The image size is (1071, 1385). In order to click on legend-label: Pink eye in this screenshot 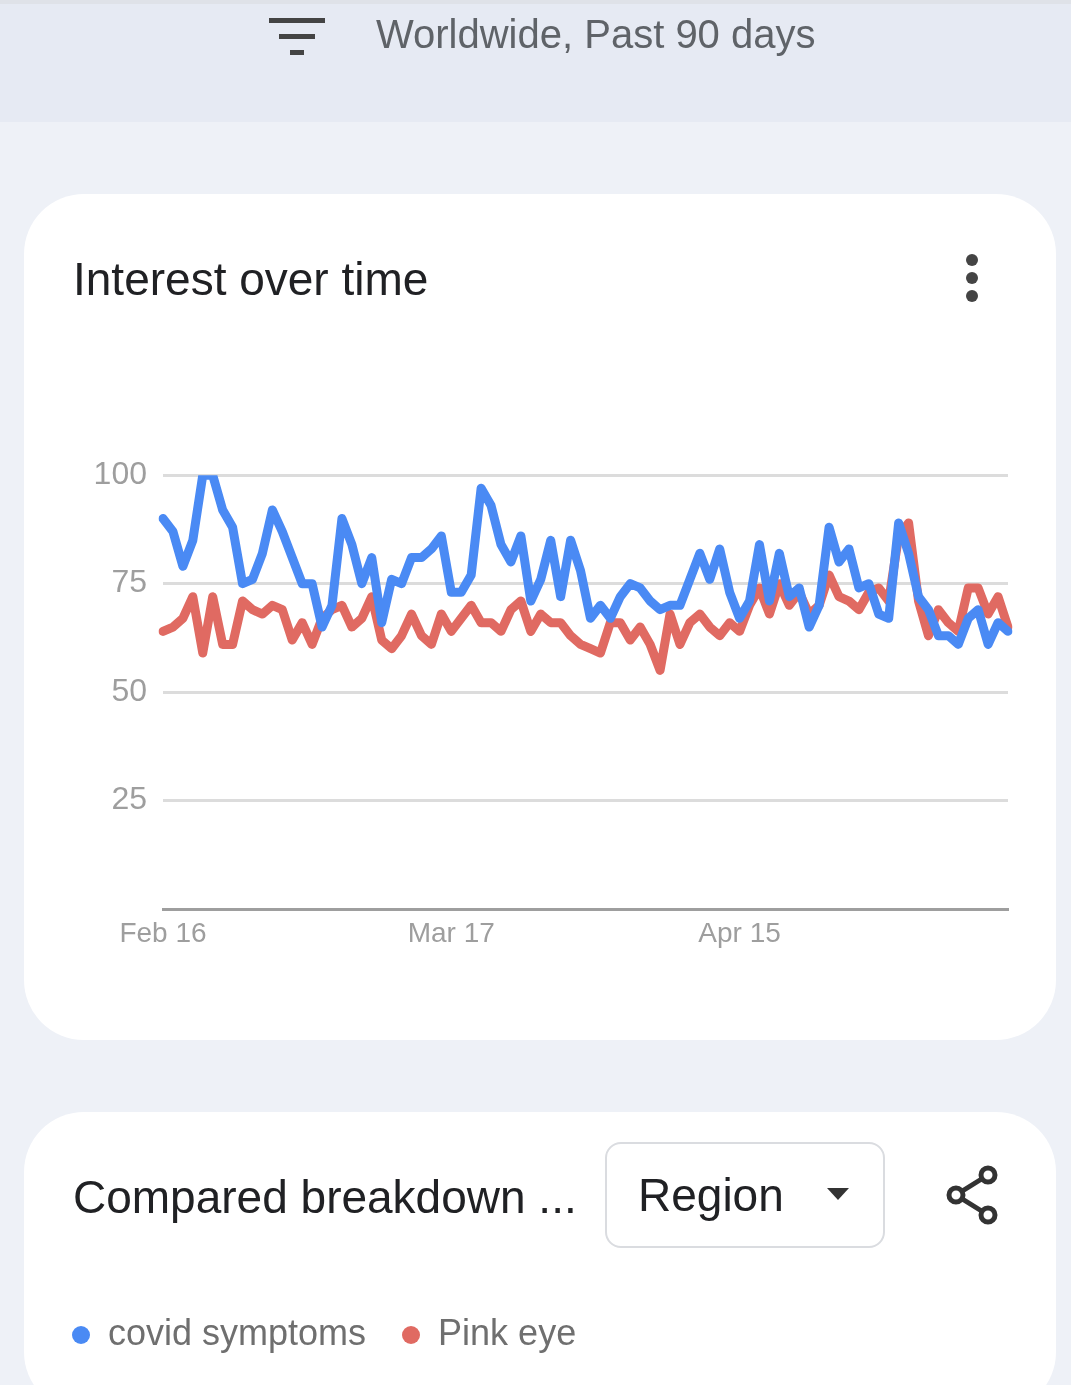, I will do `click(507, 1332)`.